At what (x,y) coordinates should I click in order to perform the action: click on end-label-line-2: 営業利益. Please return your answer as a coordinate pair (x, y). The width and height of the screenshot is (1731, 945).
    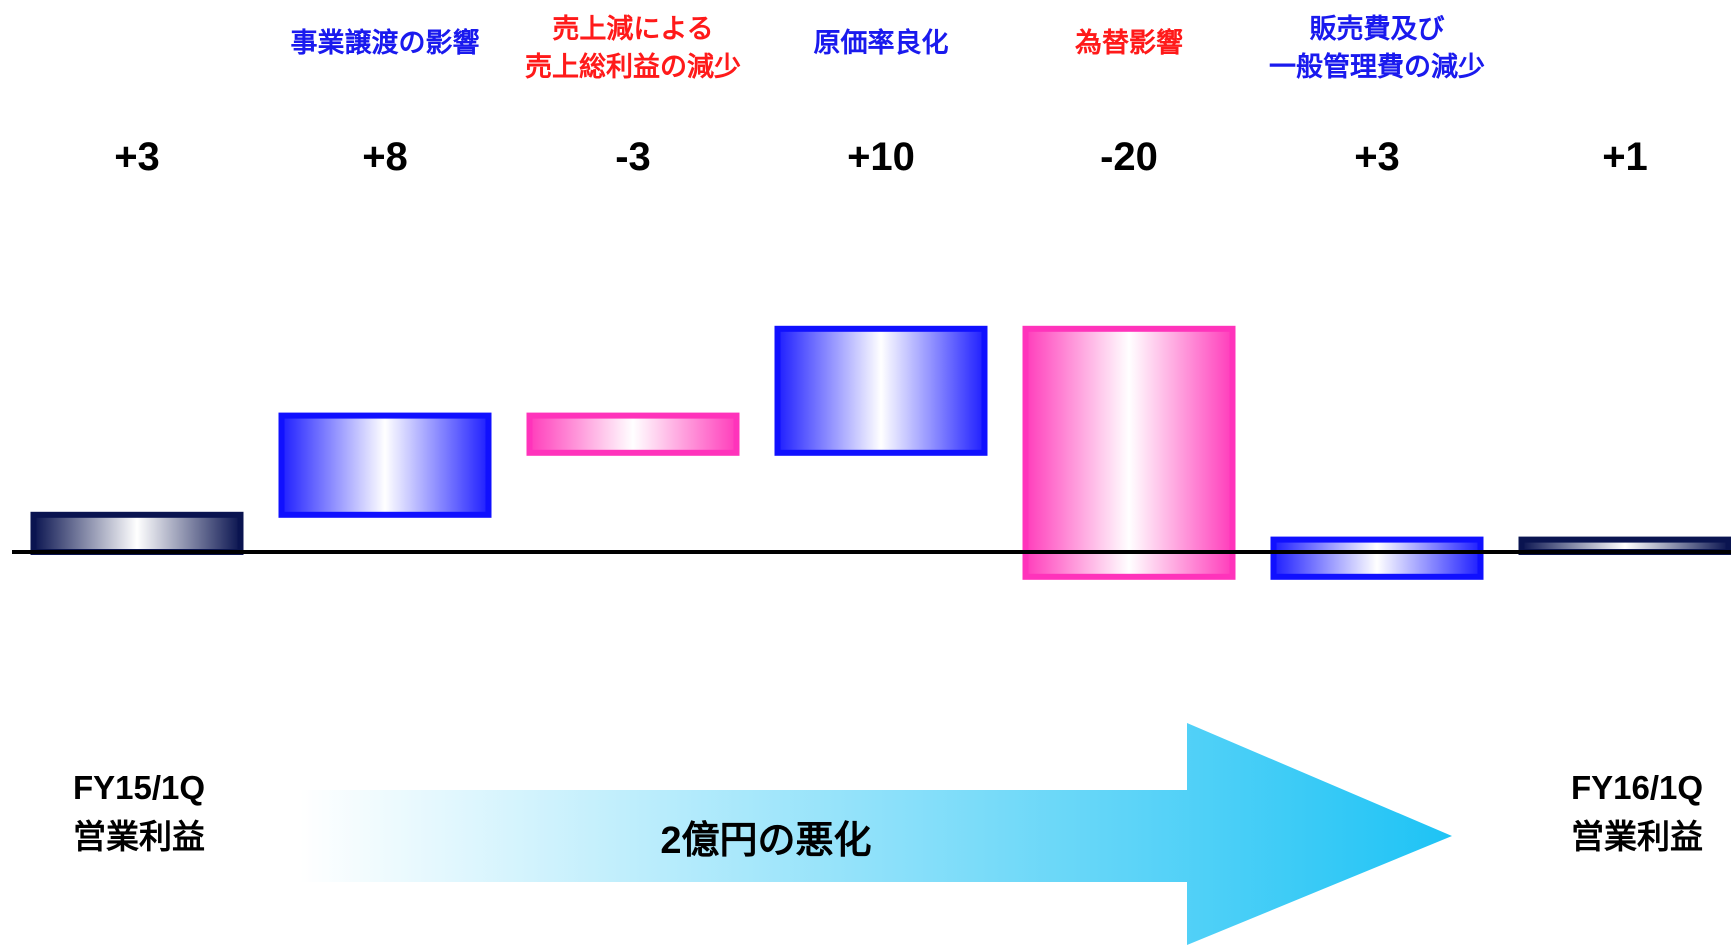
    Looking at the image, I should click on (1637, 836).